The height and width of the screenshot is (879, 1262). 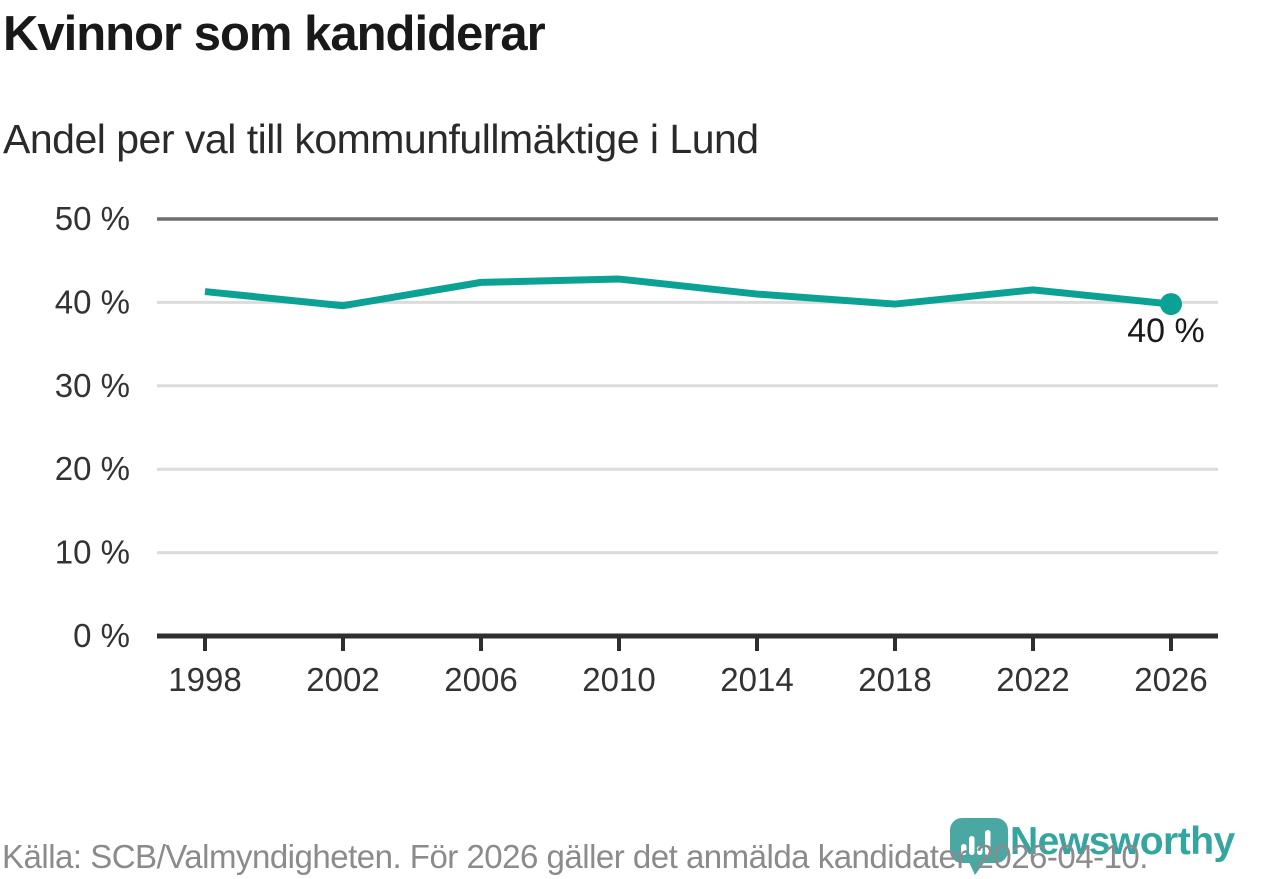 I want to click on x-tick-label: 2002, so click(x=342, y=679).